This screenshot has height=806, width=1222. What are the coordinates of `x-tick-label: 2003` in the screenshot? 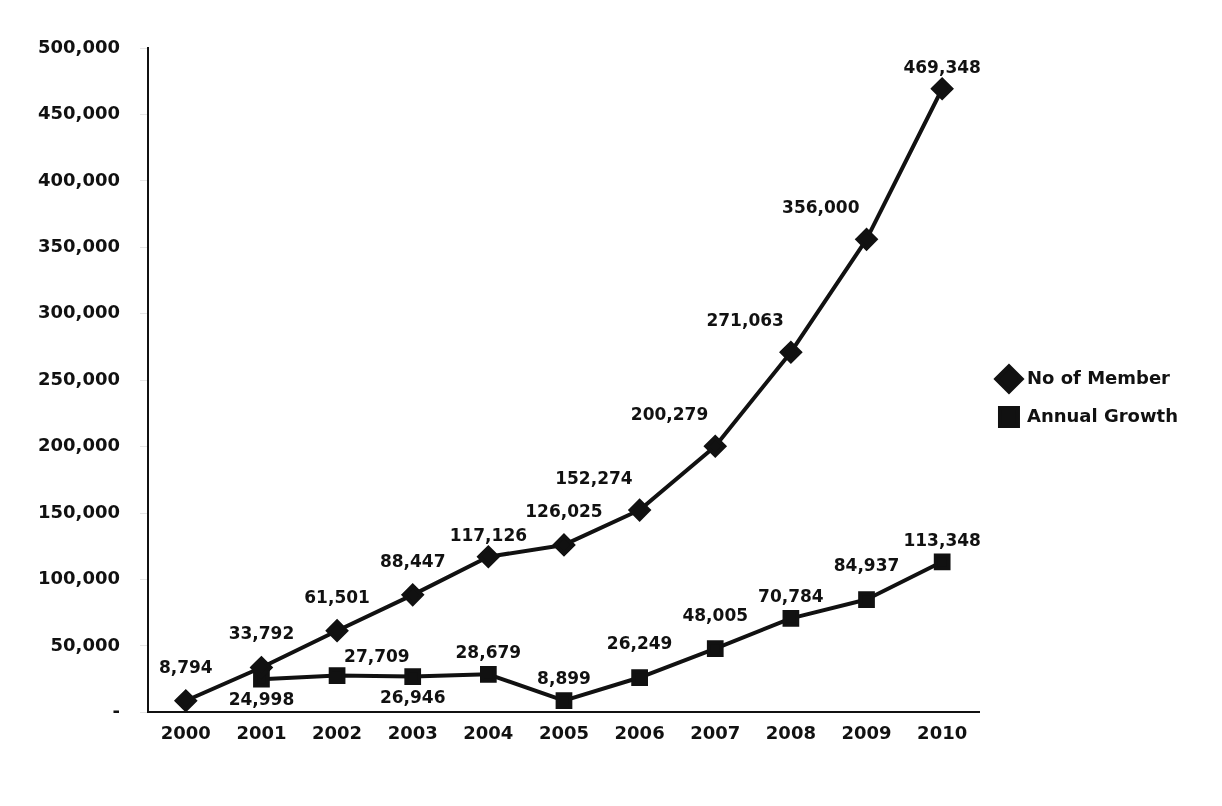 It's located at (412, 732).